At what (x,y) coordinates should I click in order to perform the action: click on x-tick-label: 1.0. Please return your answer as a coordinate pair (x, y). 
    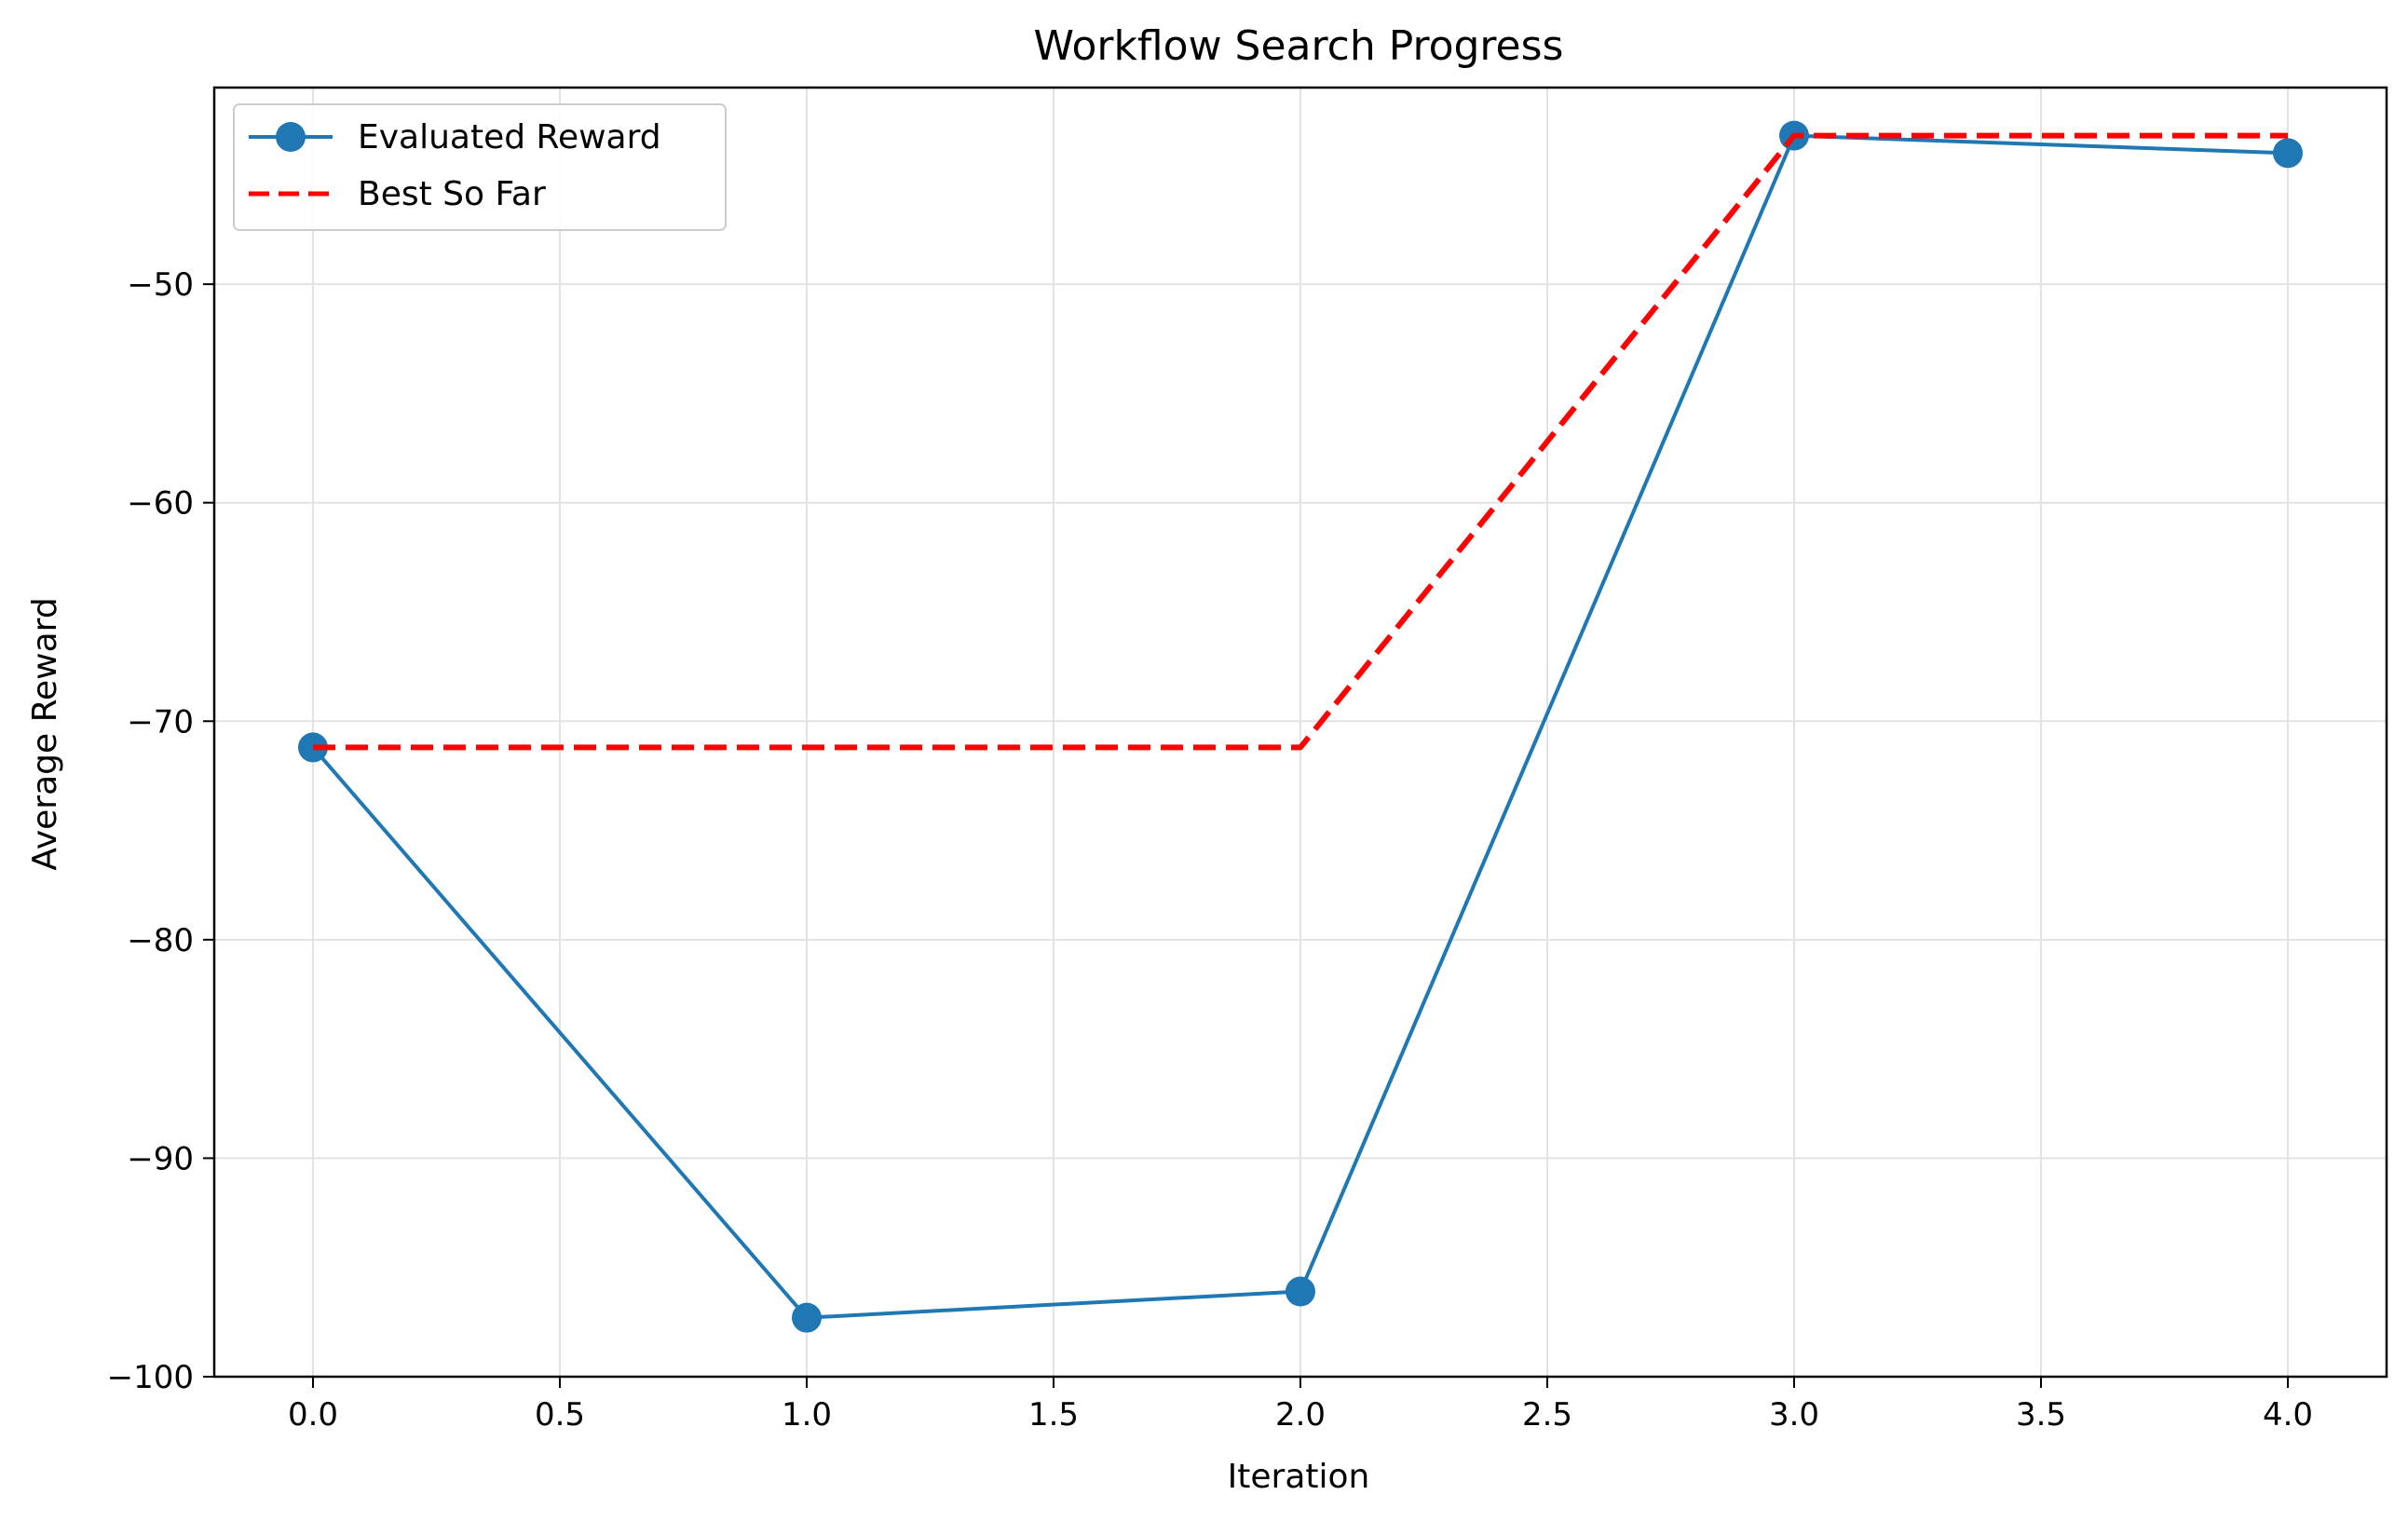
    Looking at the image, I should click on (807, 1415).